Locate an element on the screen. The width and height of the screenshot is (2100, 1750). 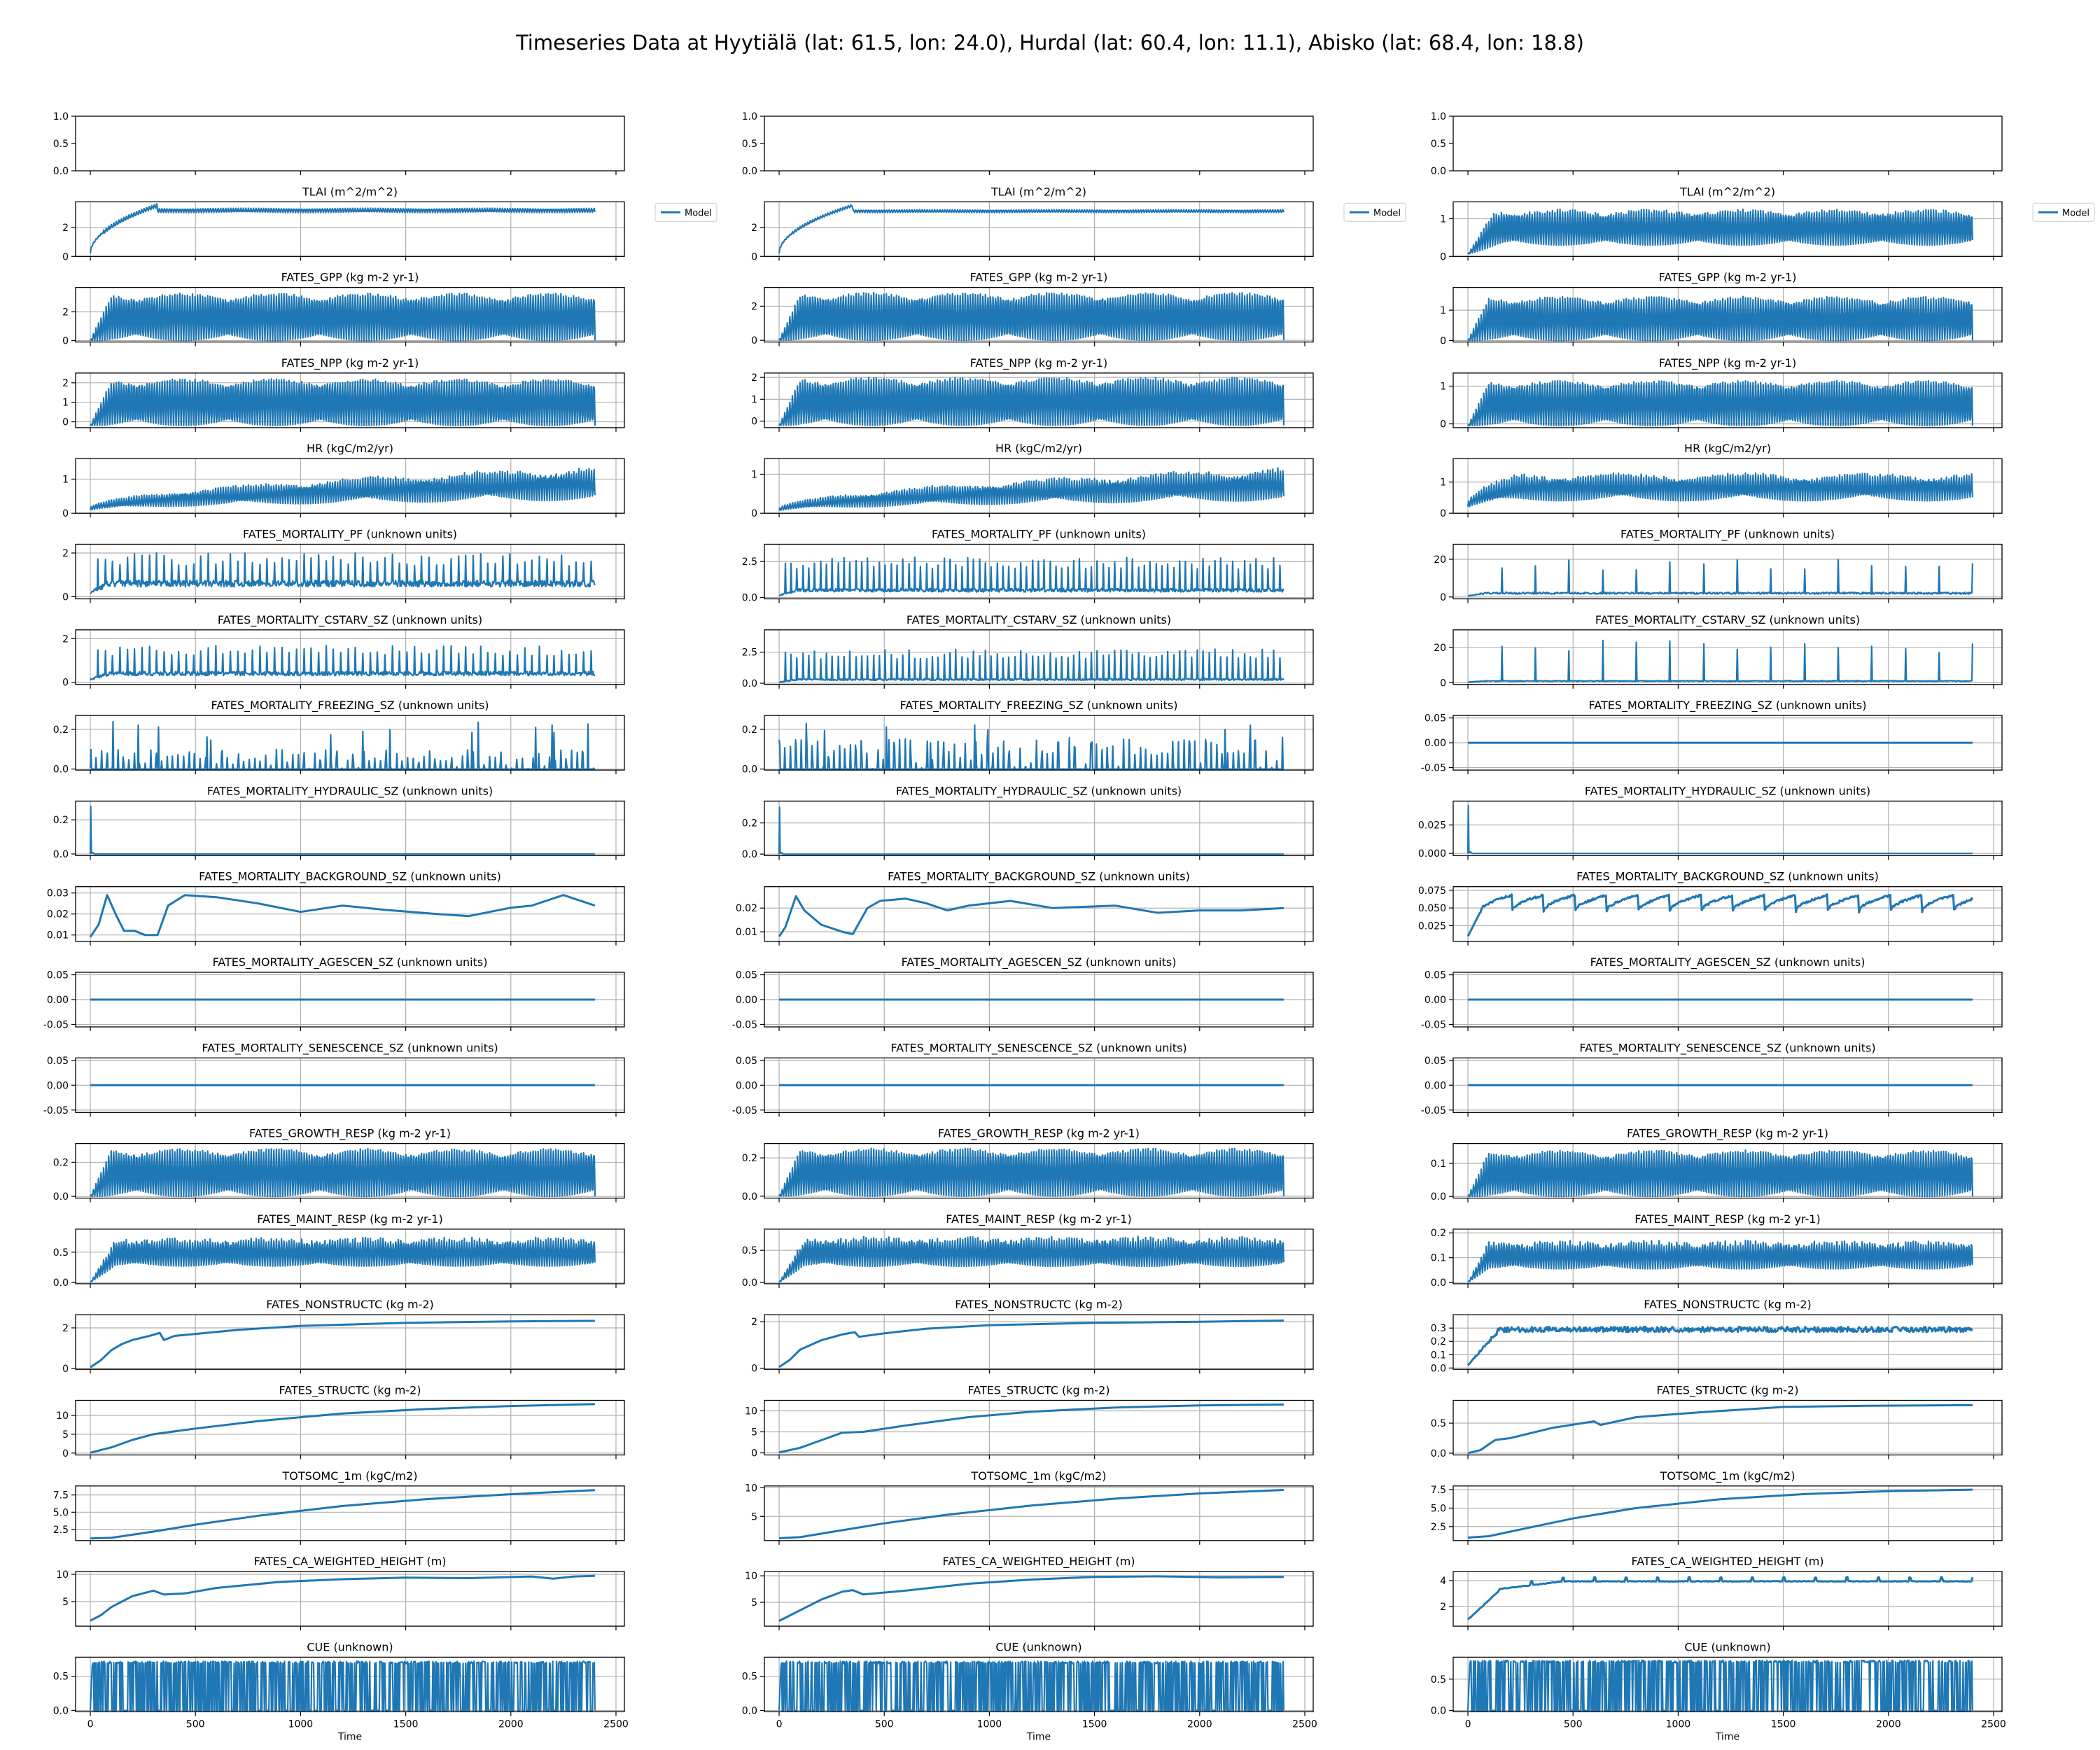
x-axis-label: Time is located at coordinates (1038, 1736).